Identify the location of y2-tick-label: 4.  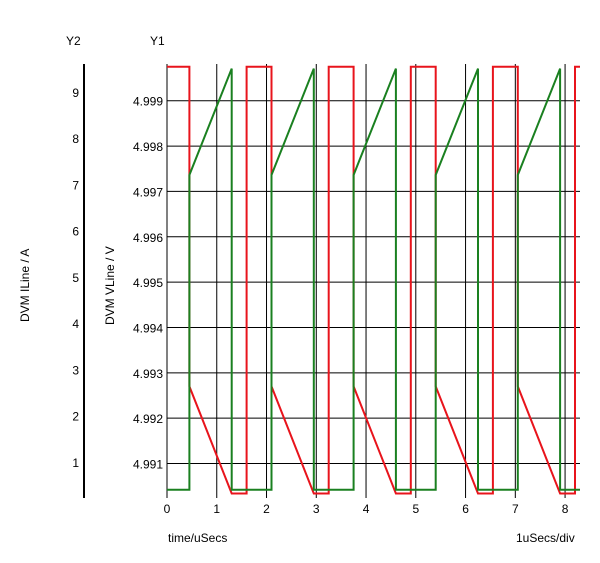
(75, 324).